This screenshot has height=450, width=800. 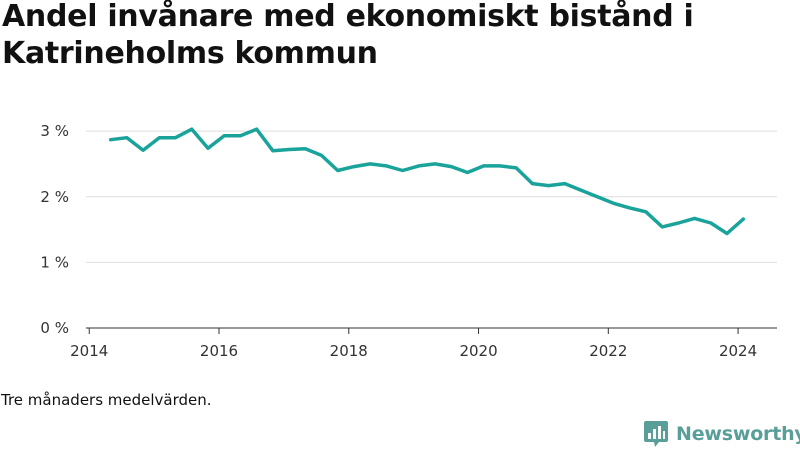 What do you see at coordinates (349, 351) in the screenshot?
I see `x-tick-label: 2018` at bounding box center [349, 351].